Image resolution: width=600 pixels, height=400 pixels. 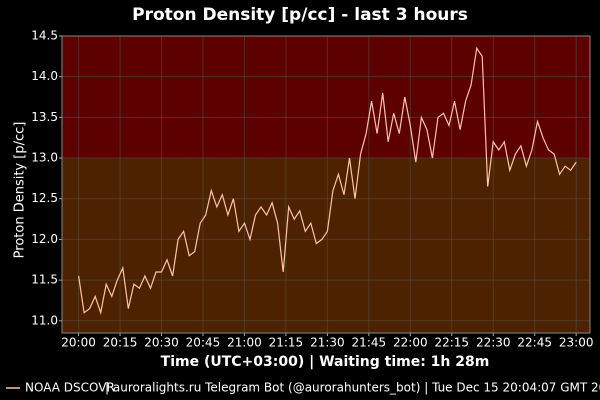 I want to click on y-tick-label: 11.5, so click(x=44, y=280).